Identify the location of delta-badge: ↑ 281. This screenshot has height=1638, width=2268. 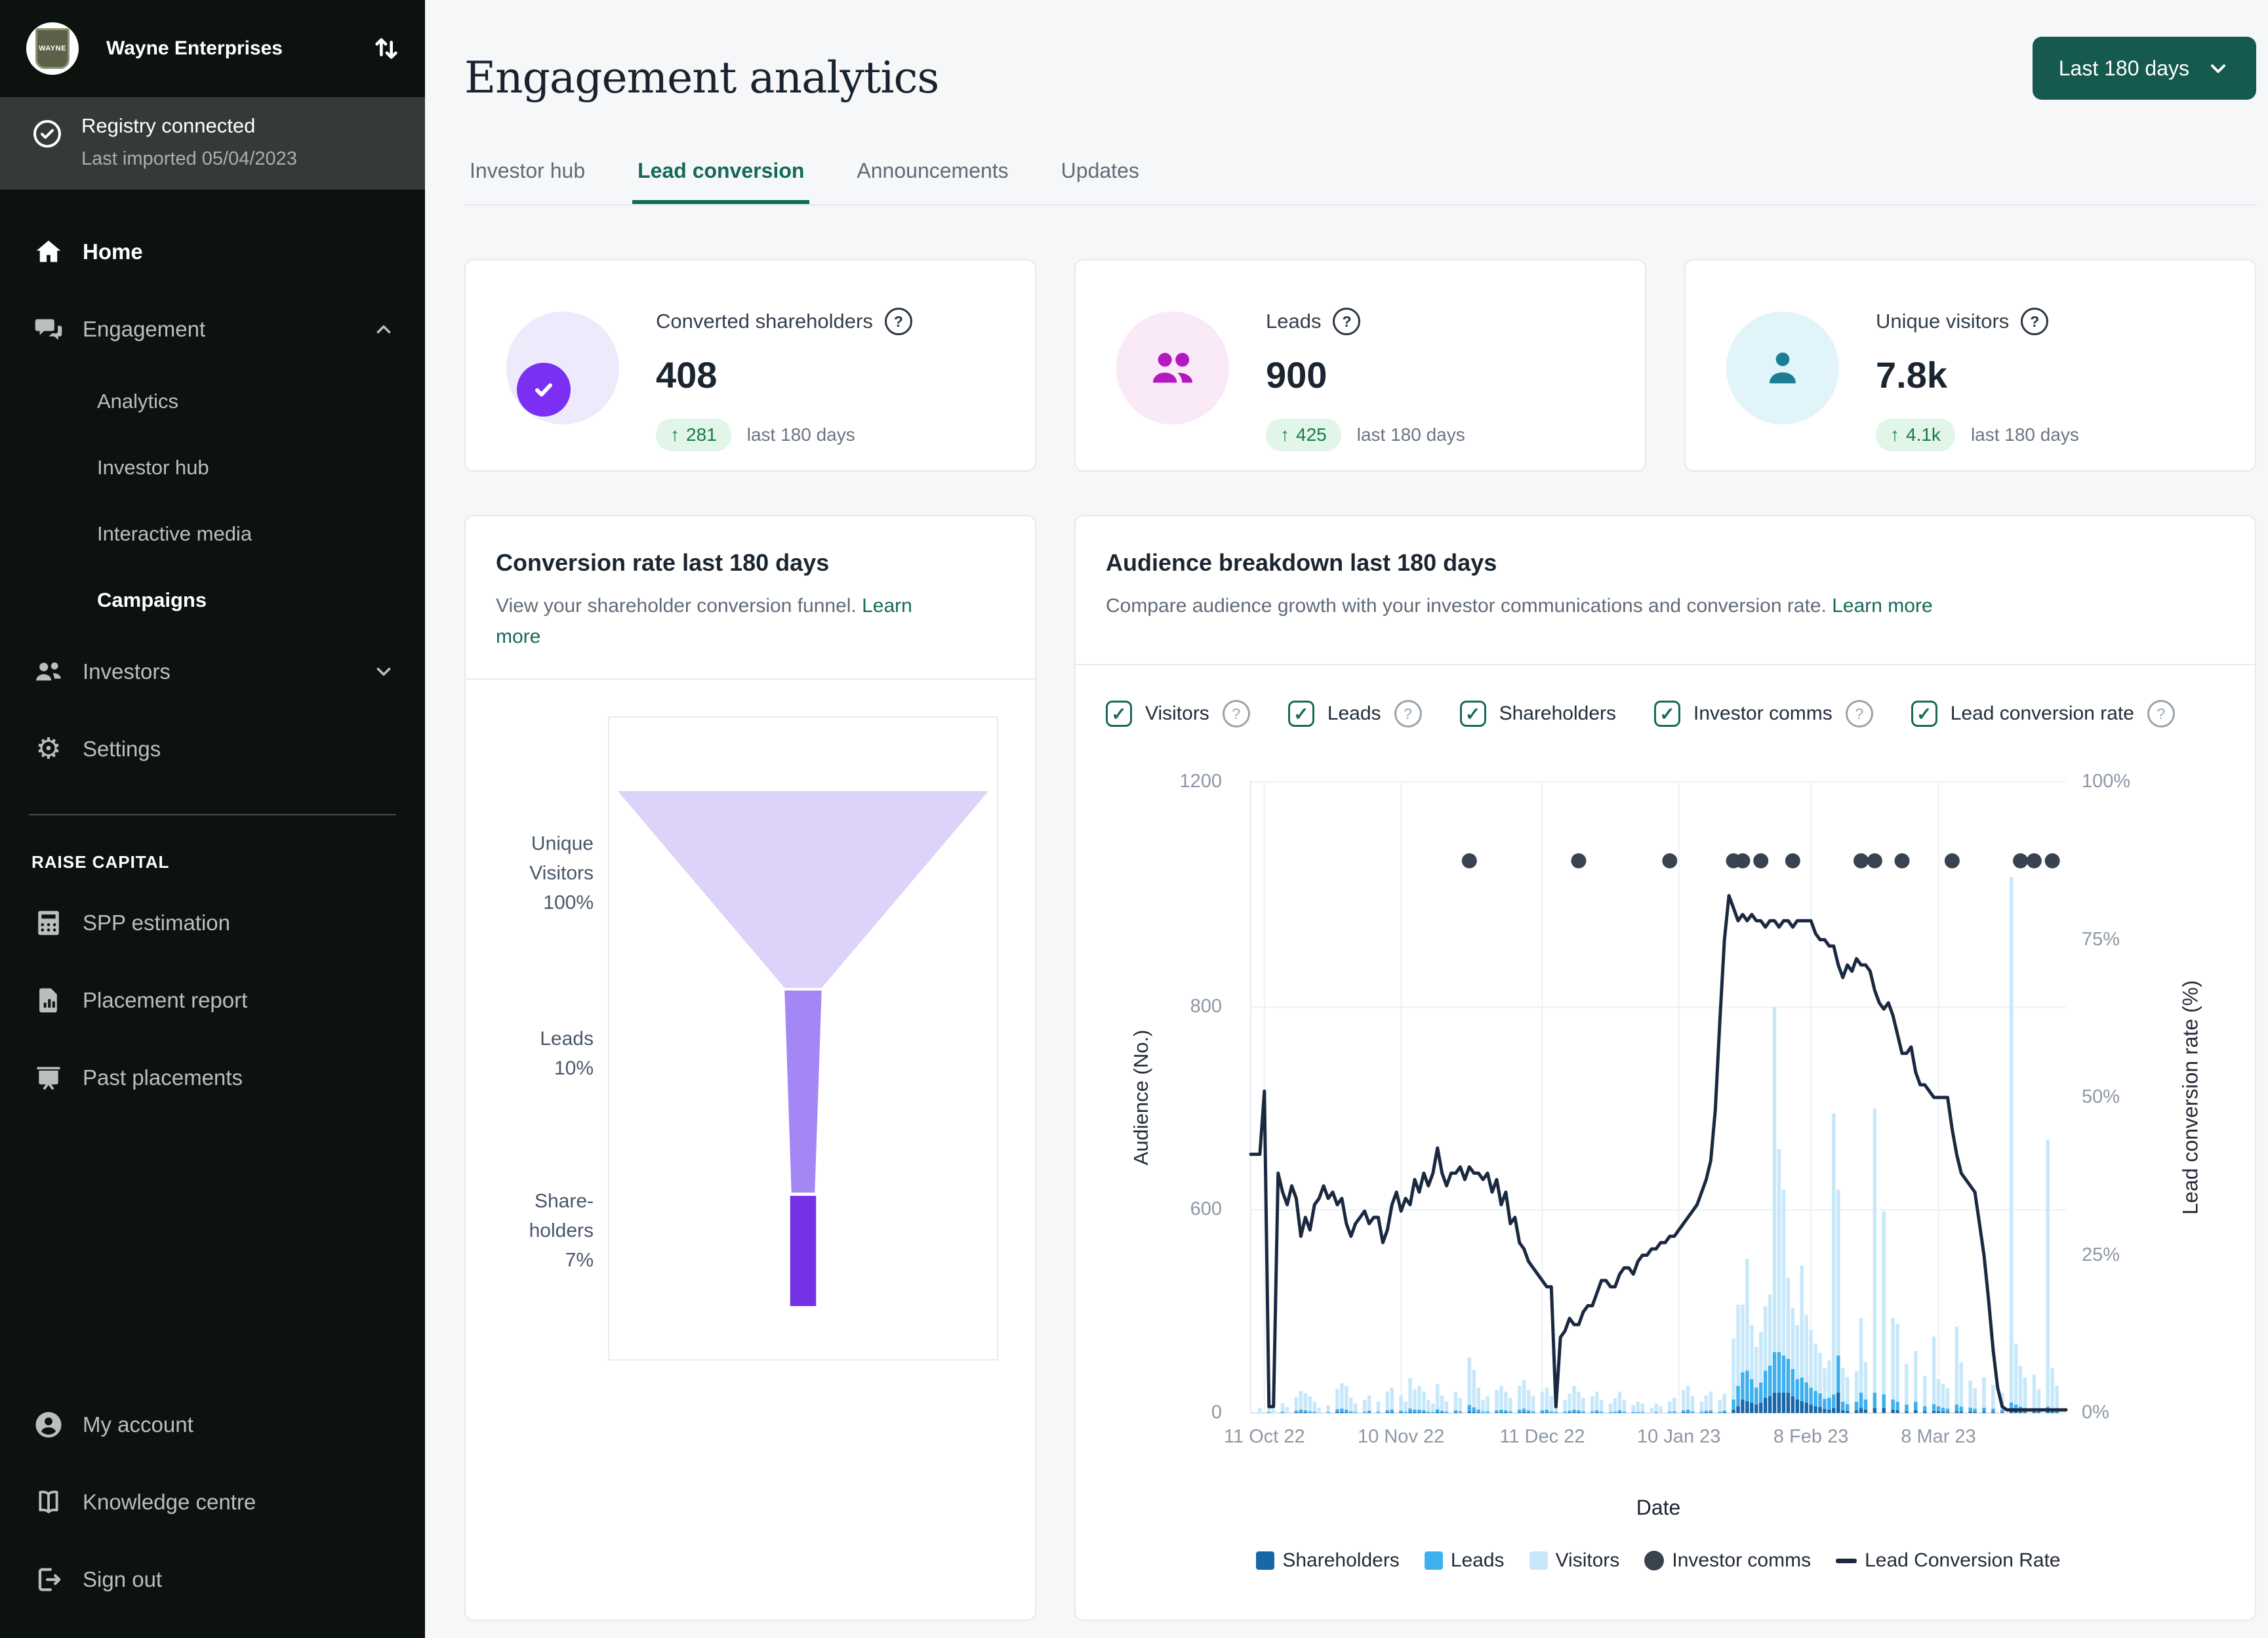
(693, 435).